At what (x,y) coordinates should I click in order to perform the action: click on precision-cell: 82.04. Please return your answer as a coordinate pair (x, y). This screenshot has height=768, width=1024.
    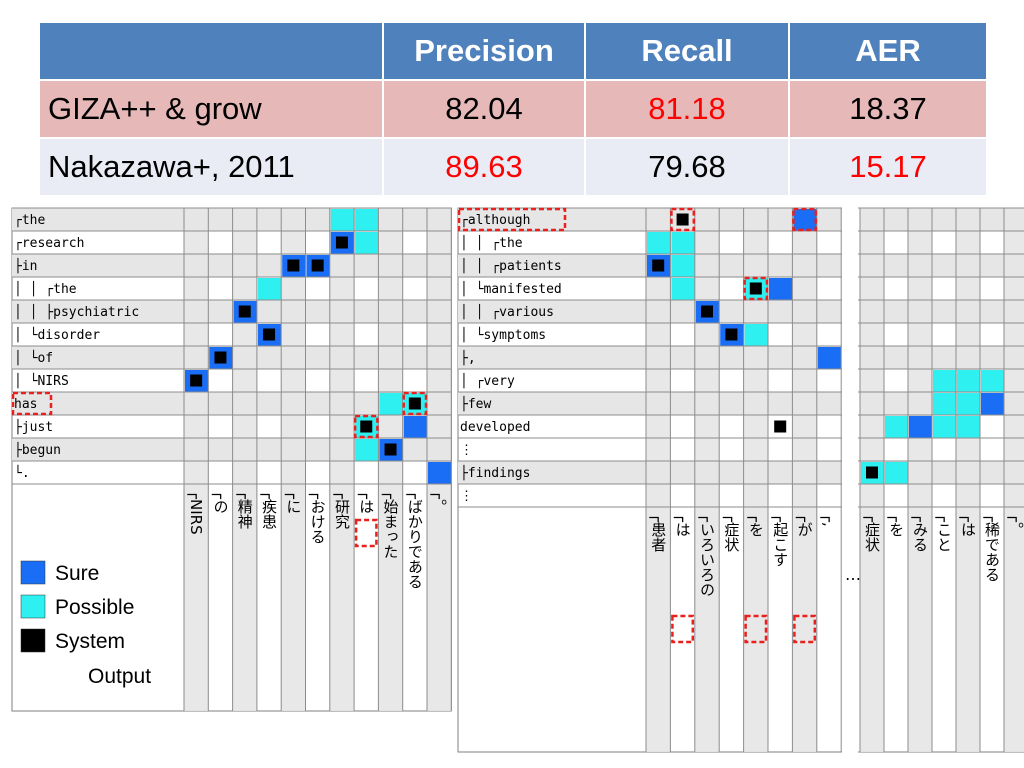
    Looking at the image, I should click on (484, 109).